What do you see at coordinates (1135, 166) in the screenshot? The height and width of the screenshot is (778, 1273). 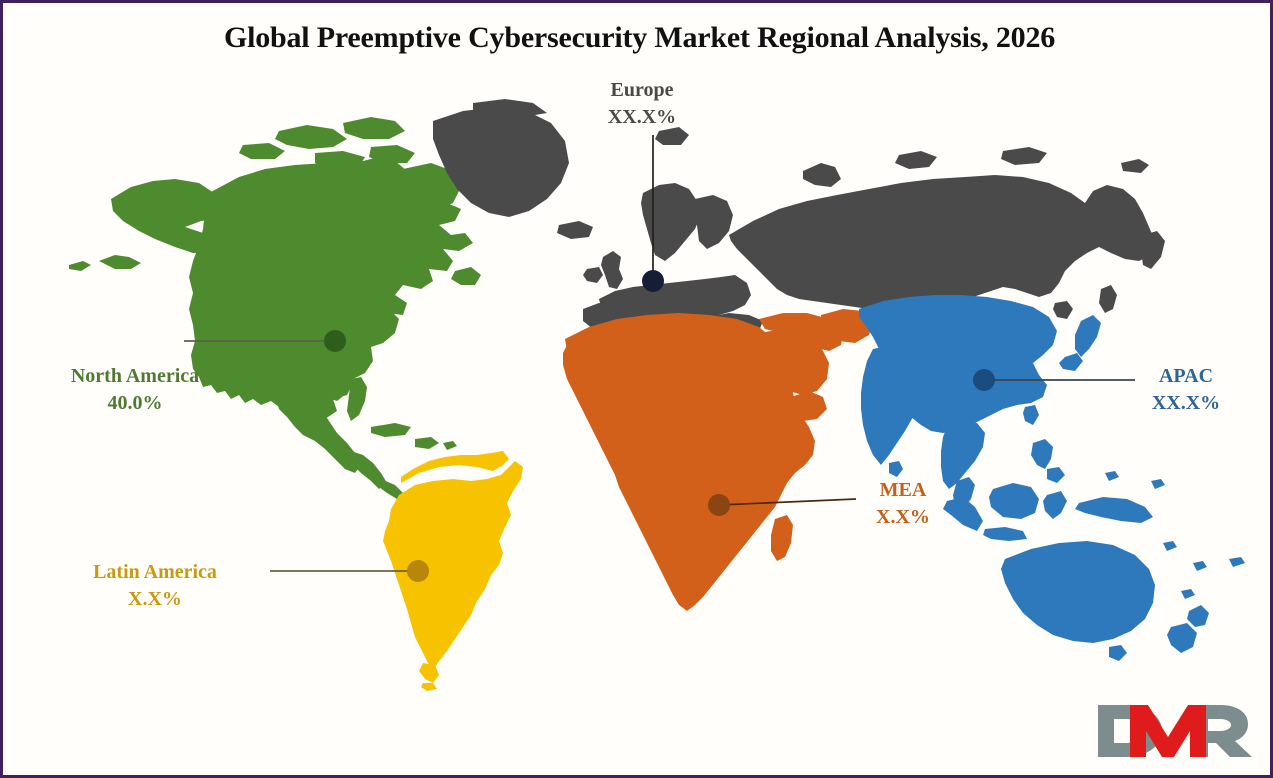 I see `landmass-wrangel` at bounding box center [1135, 166].